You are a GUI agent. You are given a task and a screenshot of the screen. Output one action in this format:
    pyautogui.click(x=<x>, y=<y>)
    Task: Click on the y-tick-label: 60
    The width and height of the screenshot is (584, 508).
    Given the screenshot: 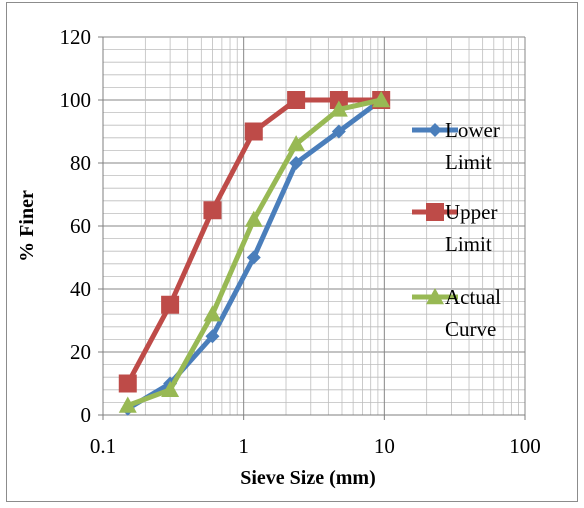 What is the action you would take?
    pyautogui.click(x=80, y=226)
    